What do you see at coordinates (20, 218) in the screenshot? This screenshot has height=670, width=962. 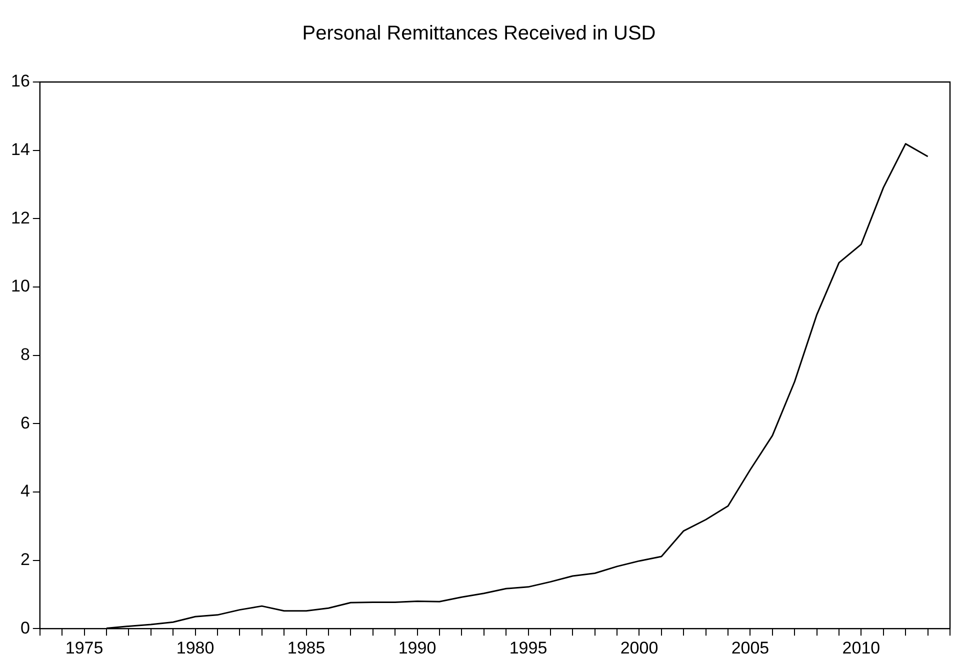 I see `y-tick-label: 12` at bounding box center [20, 218].